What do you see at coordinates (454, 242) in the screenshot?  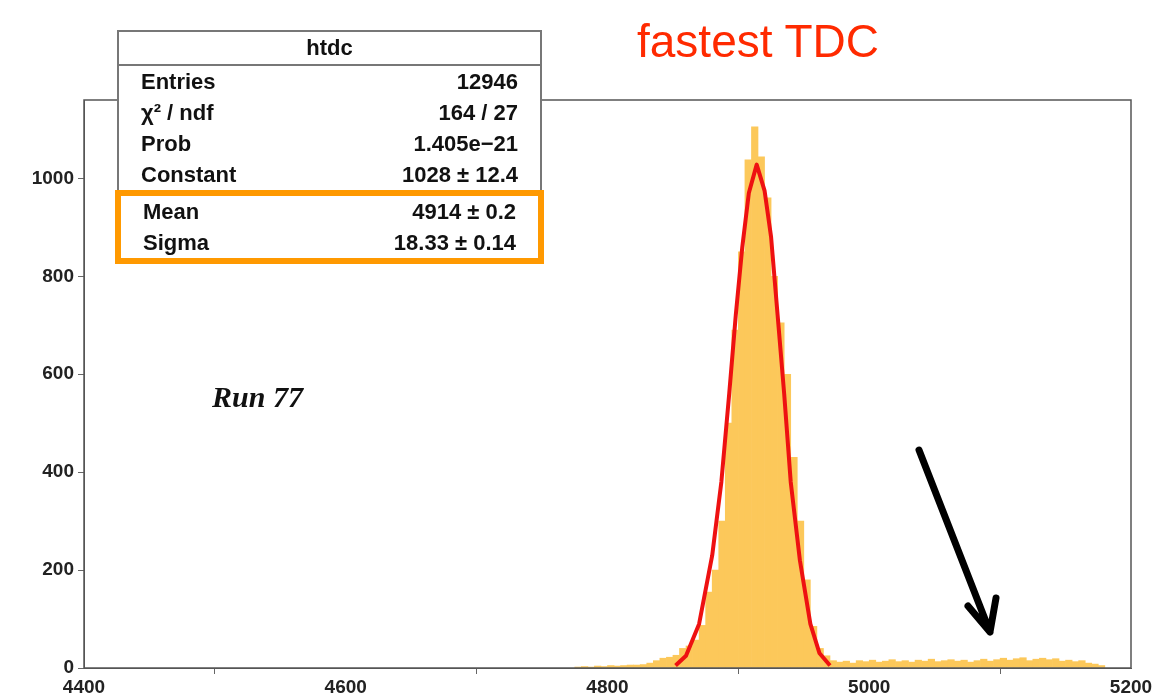 I see `annotation: 18.33 ± 0.14` at bounding box center [454, 242].